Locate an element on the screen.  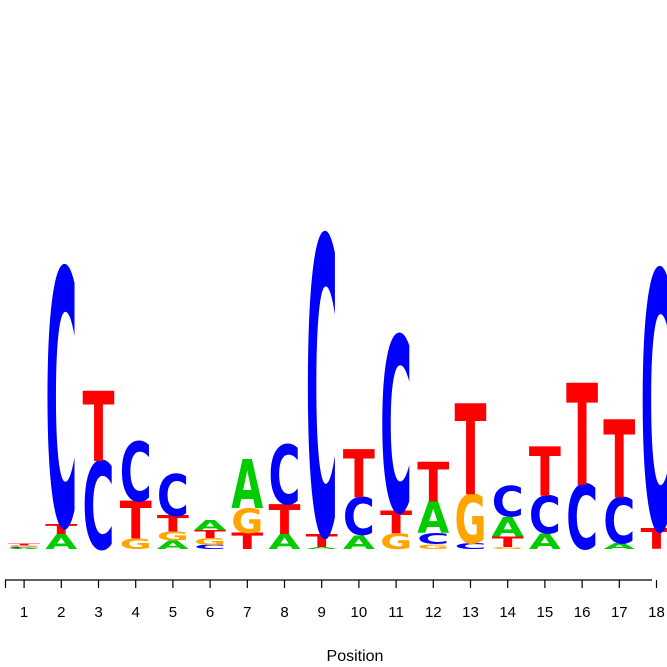
letter-g-pos-11: G is located at coordinates (396, 542).